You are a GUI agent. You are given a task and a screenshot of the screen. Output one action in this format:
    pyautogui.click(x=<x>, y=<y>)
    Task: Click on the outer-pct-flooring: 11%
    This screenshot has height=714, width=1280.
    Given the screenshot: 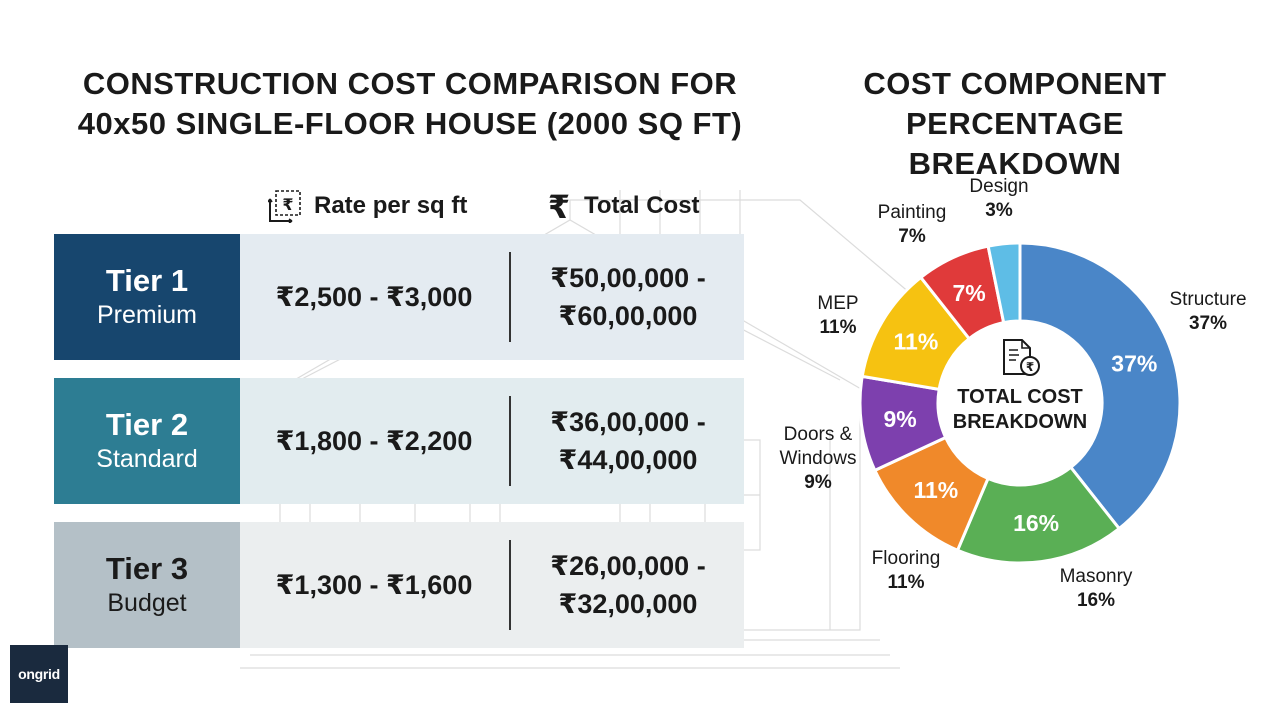 What is the action you would take?
    pyautogui.click(x=906, y=582)
    